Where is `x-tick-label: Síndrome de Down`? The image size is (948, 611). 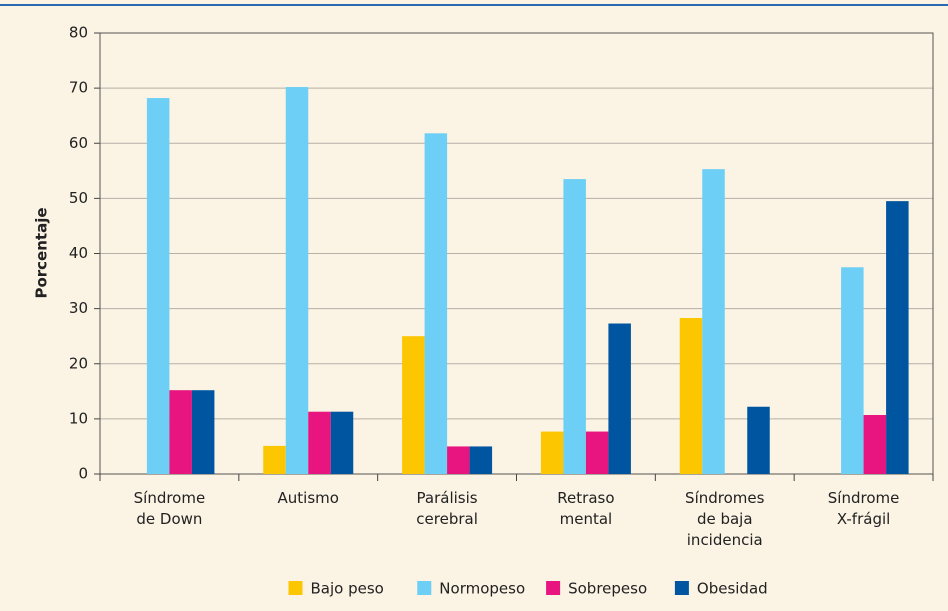
x-tick-label: Síndrome de Down is located at coordinates (170, 508).